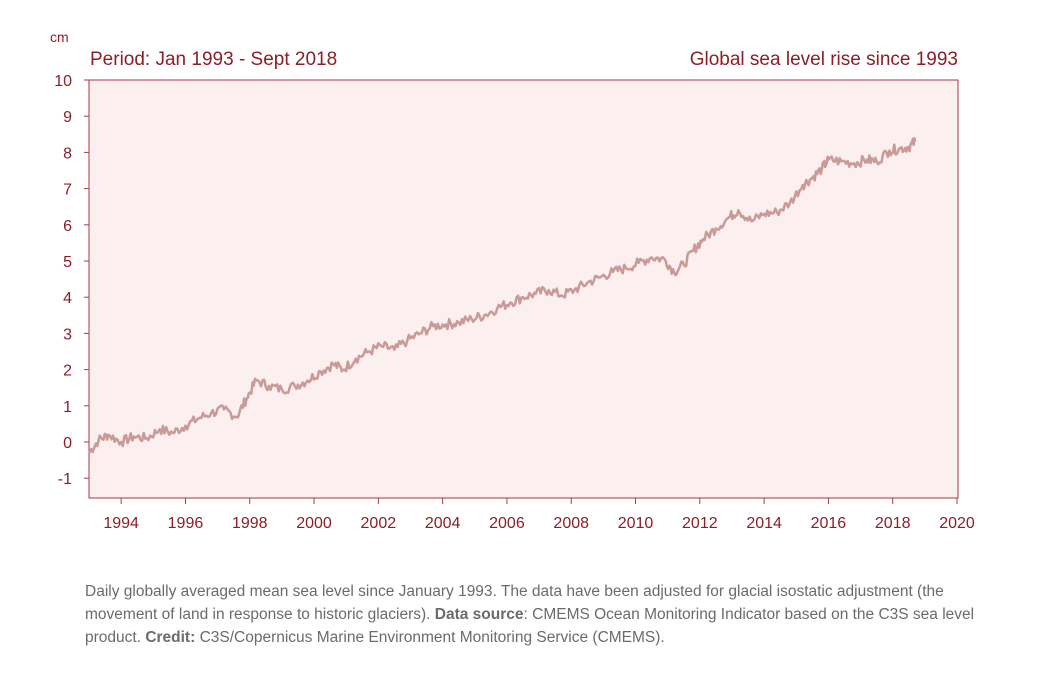  Describe the element at coordinates (571, 523) in the screenshot. I see `x-tick-label: 2008` at that location.